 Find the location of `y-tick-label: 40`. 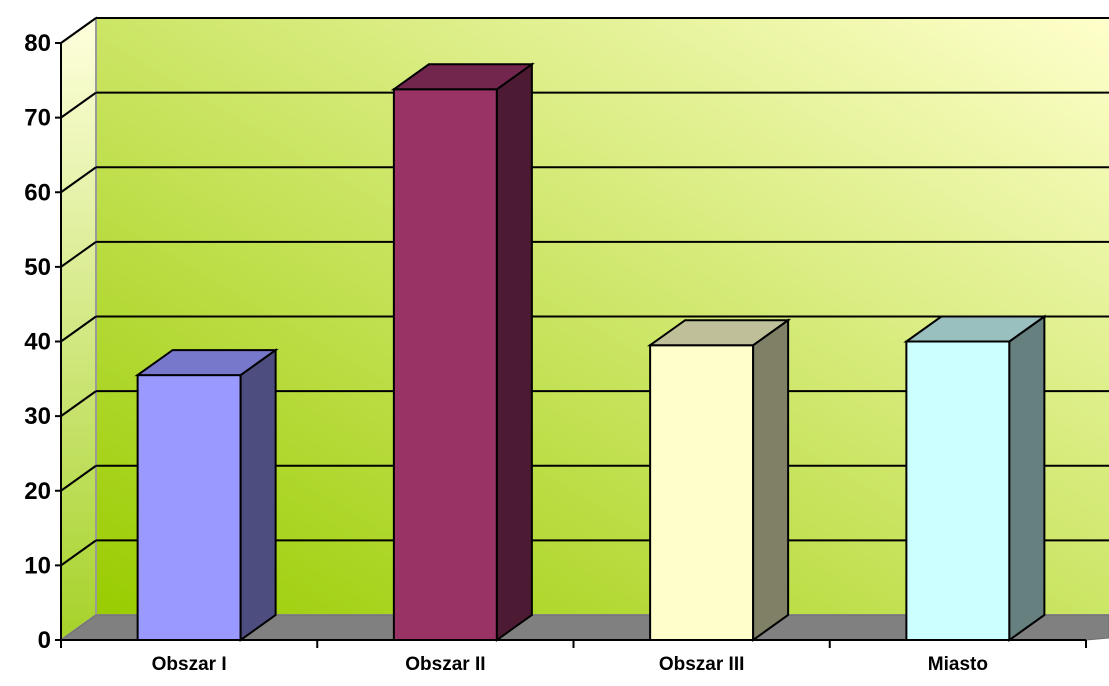

y-tick-label: 40 is located at coordinates (37, 342).